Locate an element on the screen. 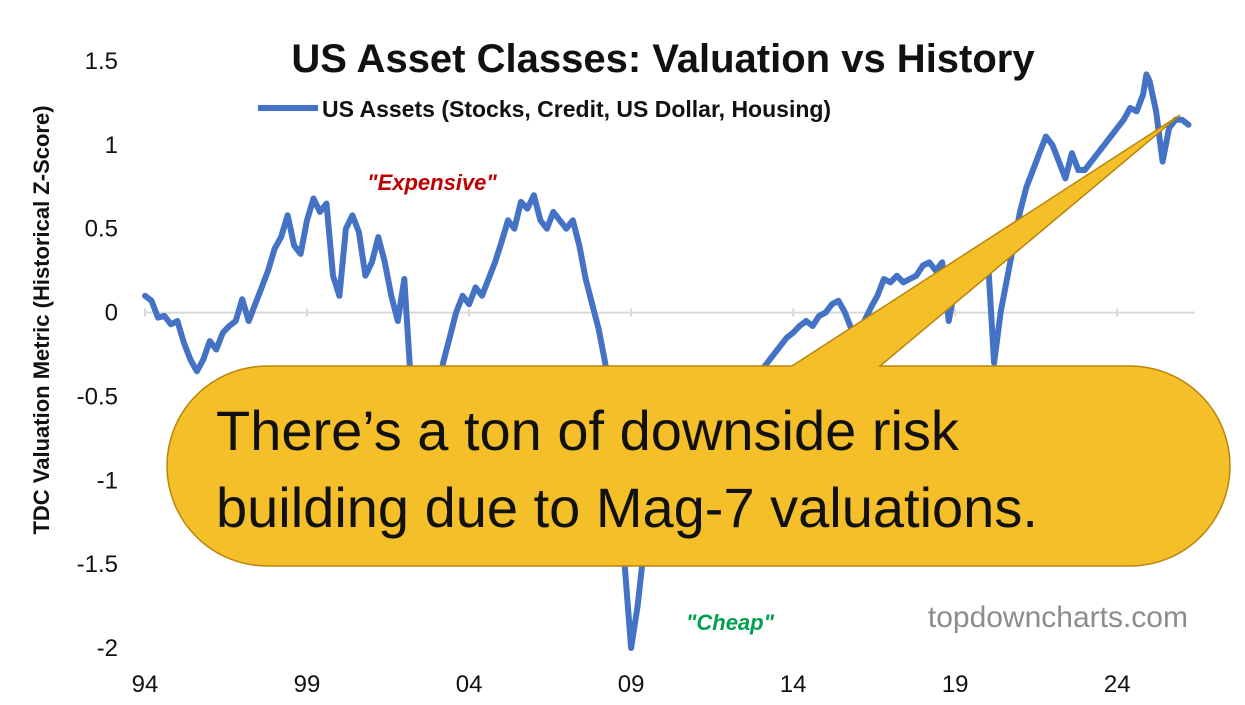 This screenshot has height=705, width=1245. y-tick-label: -0.5 is located at coordinates (97, 396).